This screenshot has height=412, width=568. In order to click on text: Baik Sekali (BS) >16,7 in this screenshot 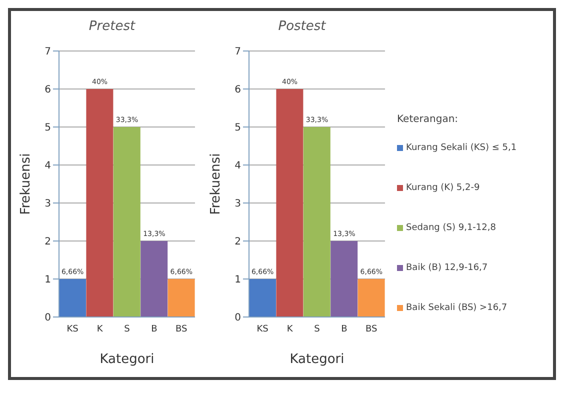, I will do `click(457, 308)`.